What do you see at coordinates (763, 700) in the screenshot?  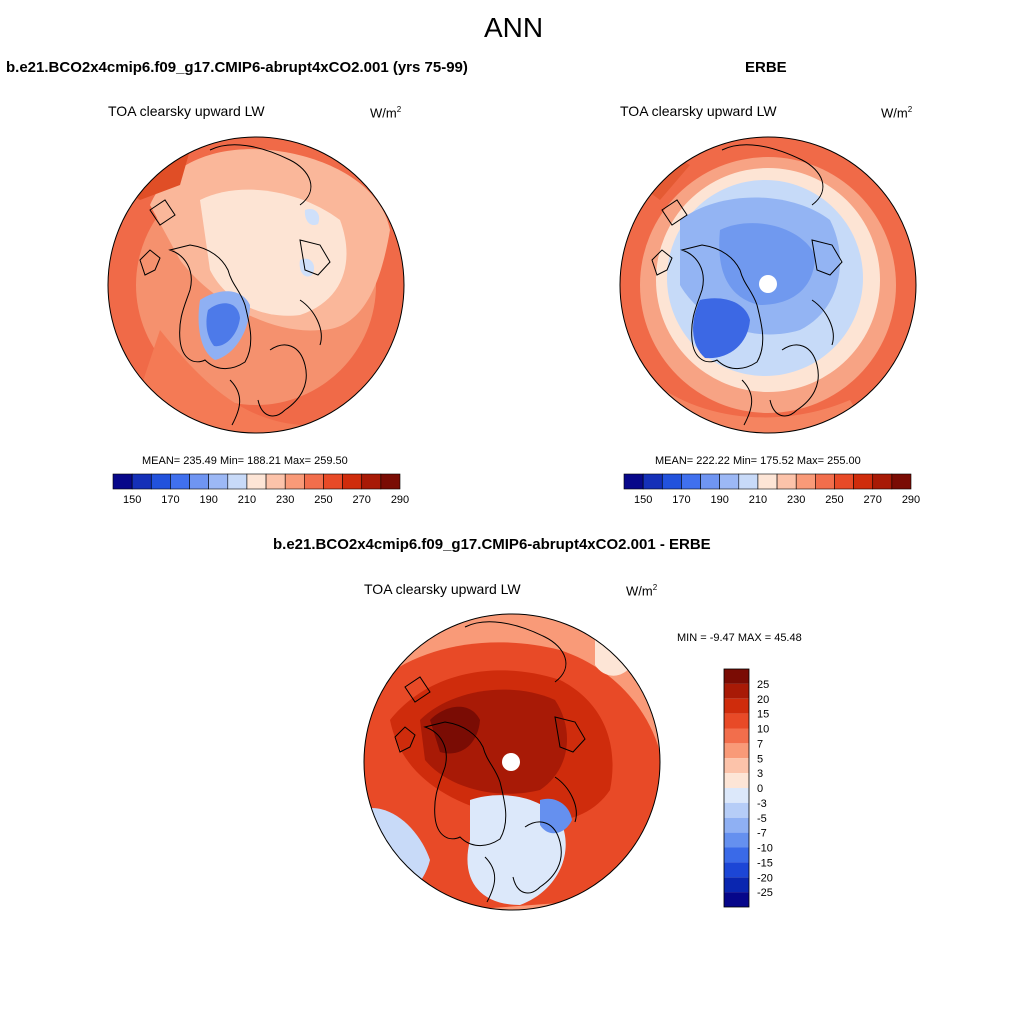 I see `colorbar-tick-label: 20` at bounding box center [763, 700].